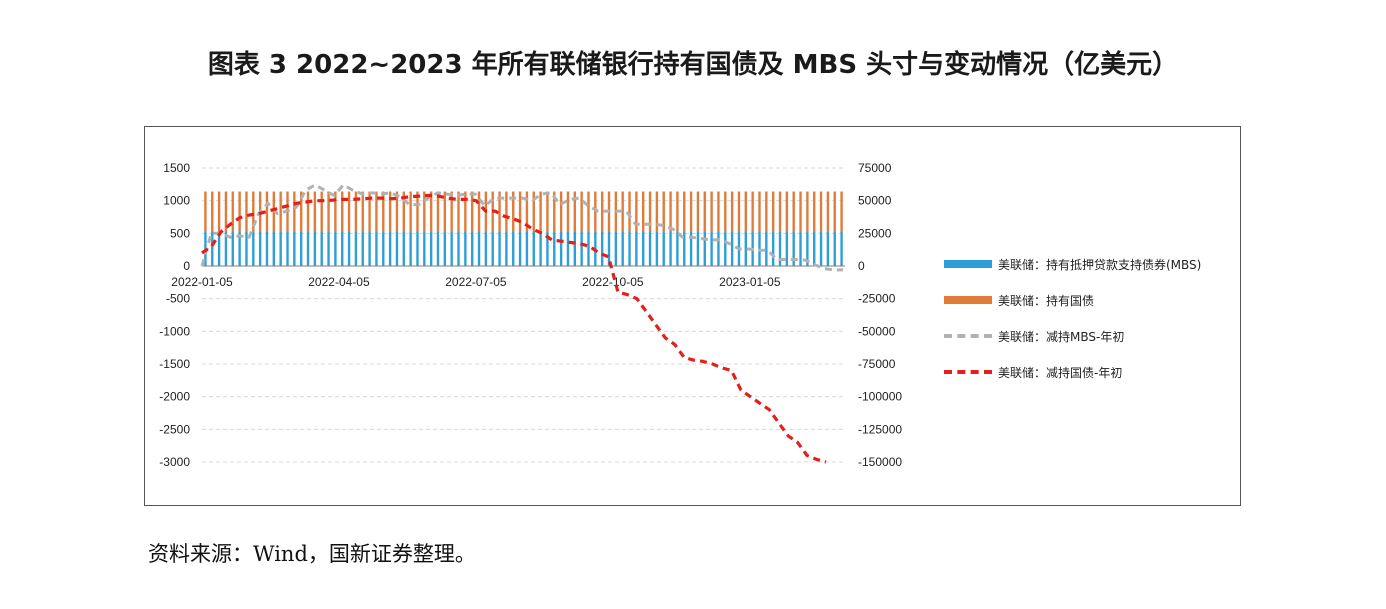 This screenshot has height=609, width=1386. I want to click on y-right-tick-label: 50000, so click(875, 201).